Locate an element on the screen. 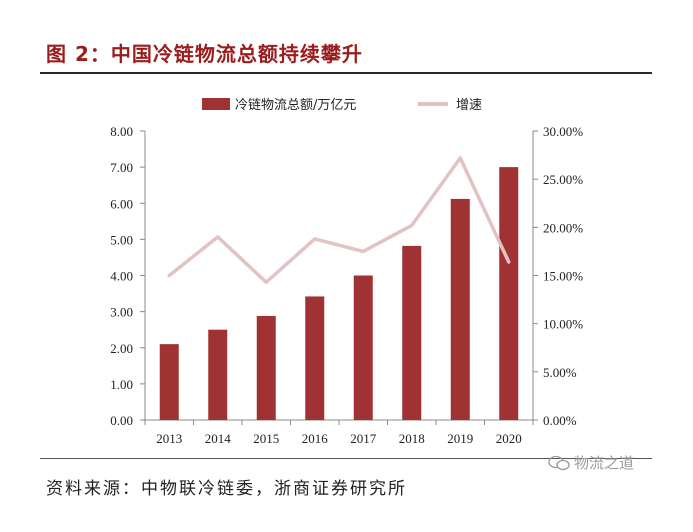 This screenshot has width=693, height=532. right-tick-label: 10.00% is located at coordinates (563, 324).